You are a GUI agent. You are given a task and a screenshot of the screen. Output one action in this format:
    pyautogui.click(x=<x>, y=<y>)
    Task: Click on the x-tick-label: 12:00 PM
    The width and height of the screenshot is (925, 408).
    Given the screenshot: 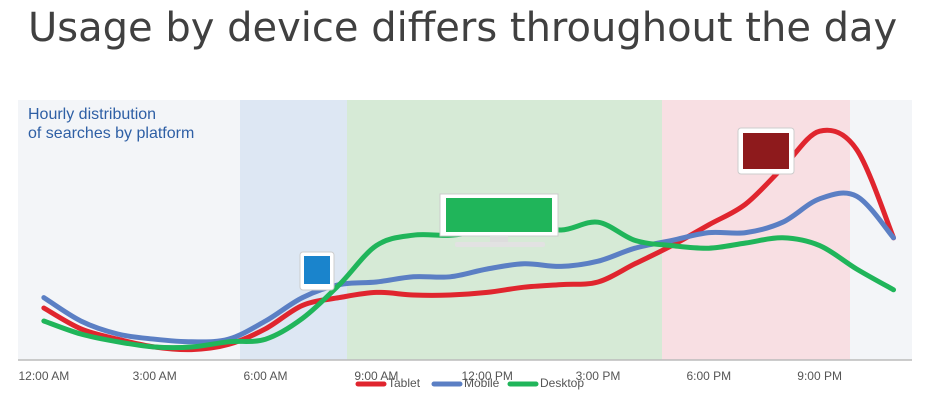 What is the action you would take?
    pyautogui.click(x=486, y=376)
    